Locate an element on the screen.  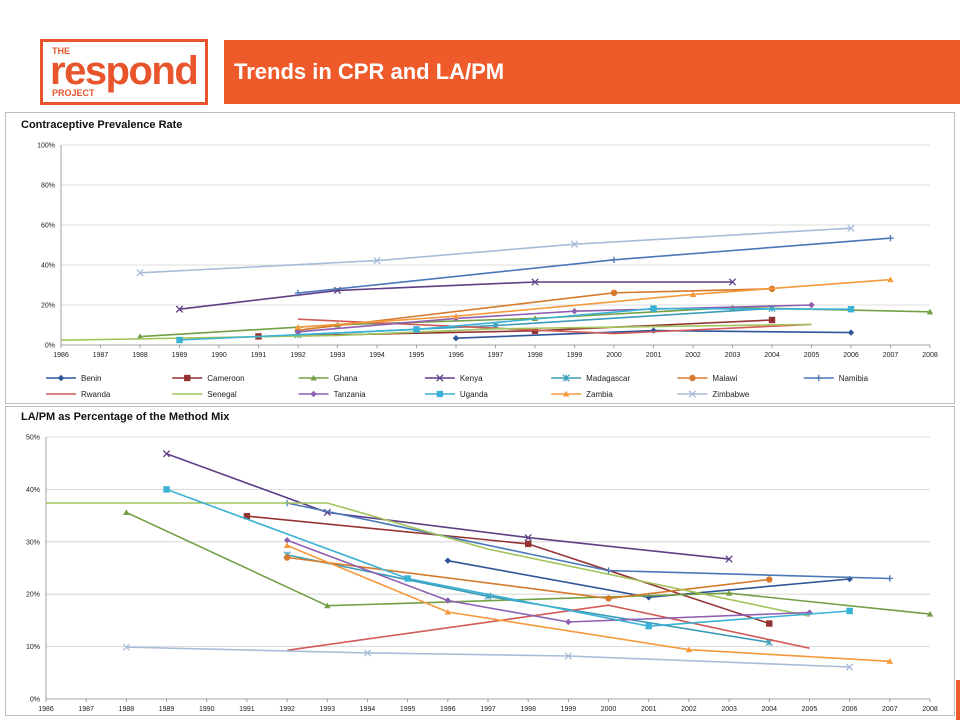
lapm-series-kenya is located at coordinates (447, 506).